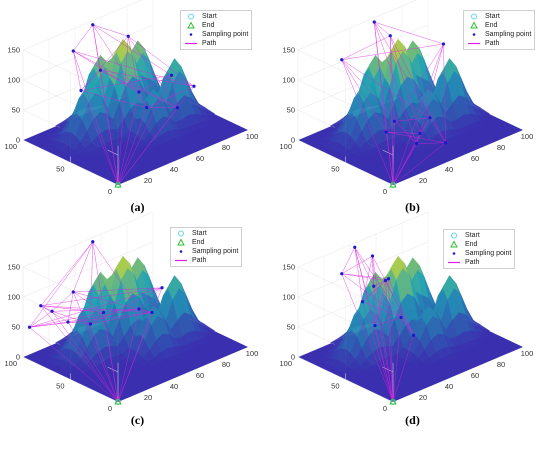  Describe the element at coordinates (137, 207) in the screenshot. I see `caption-a: (a)` at that location.